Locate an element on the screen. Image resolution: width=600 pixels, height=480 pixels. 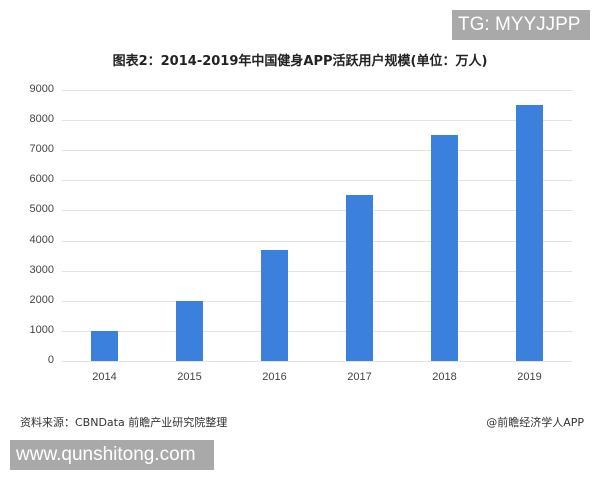
credit-note: @前瞻经济学人APP is located at coordinates (535, 422).